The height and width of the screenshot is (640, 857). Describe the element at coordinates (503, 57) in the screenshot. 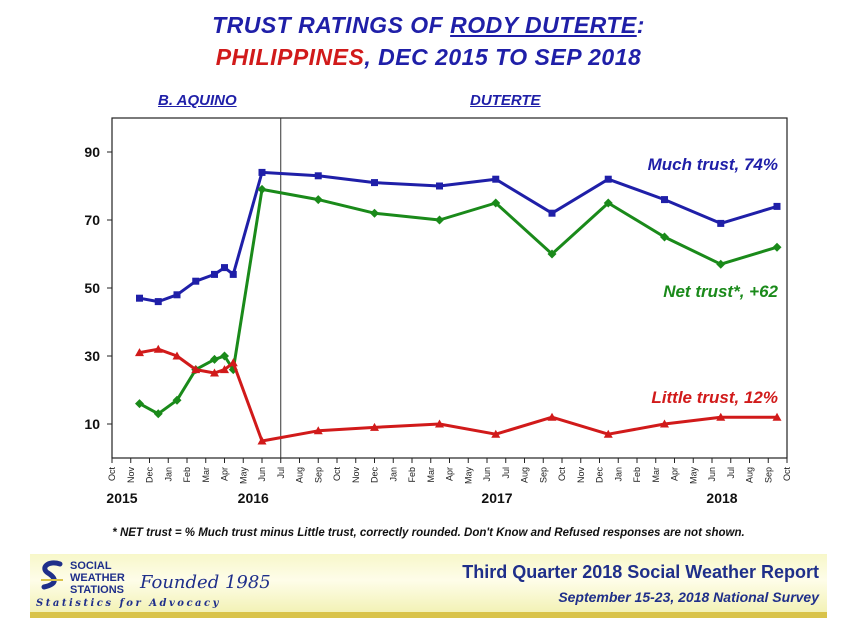

I see `title-period: , DEC 2015 TO SEP 2018` at that location.